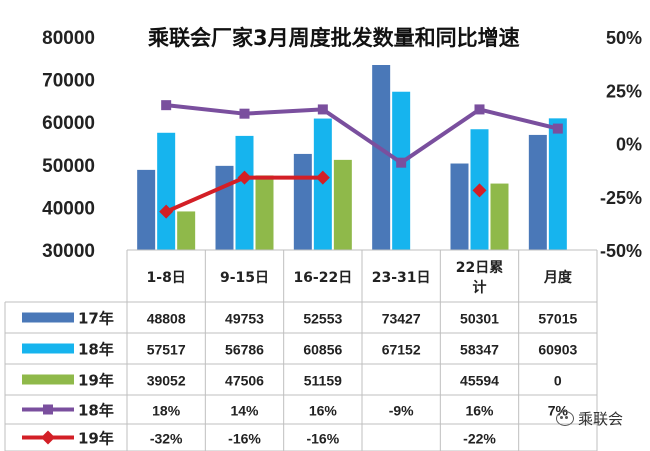 This screenshot has width=650, height=451. Describe the element at coordinates (479, 439) in the screenshot. I see `data-label: -22%` at that location.